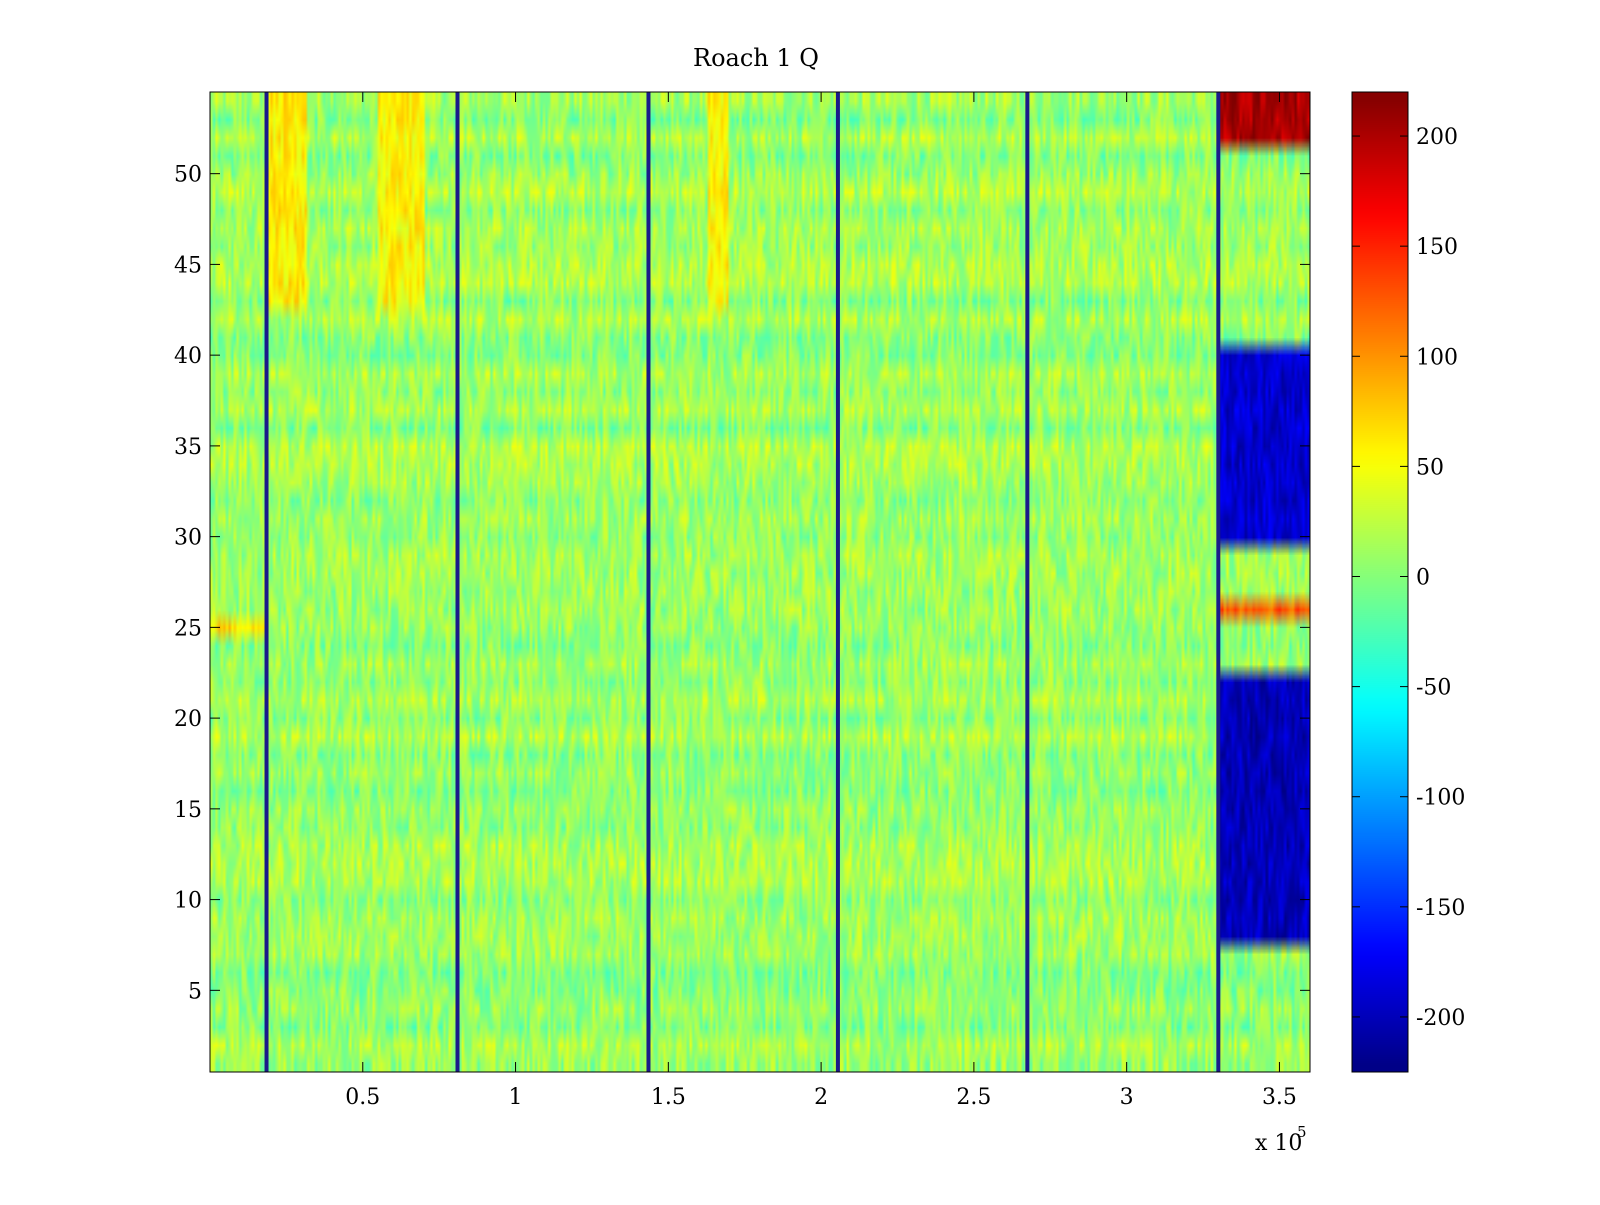 Image resolution: width=1600 pixels, height=1205 pixels. Describe the element at coordinates (188, 538) in the screenshot. I see `y-tick-label: 30` at that location.